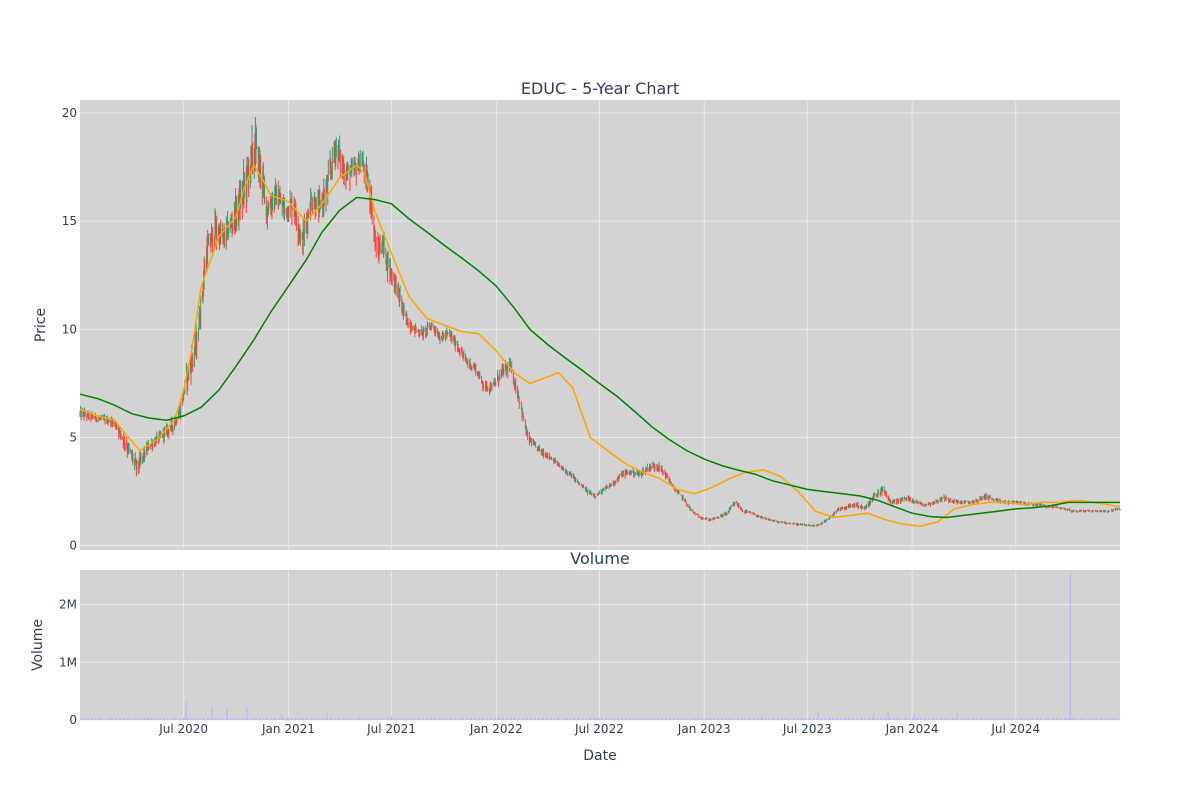  What do you see at coordinates (912, 729) in the screenshot?
I see `x-tick-label: Jan 2024` at bounding box center [912, 729].